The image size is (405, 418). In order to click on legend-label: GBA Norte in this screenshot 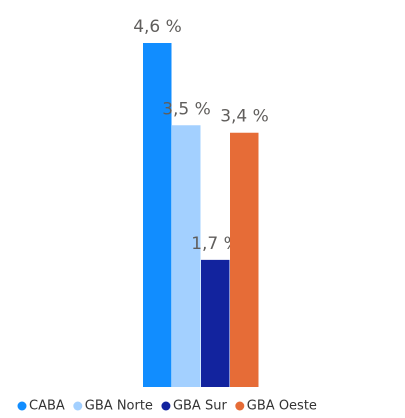, I will do `click(119, 406)`.